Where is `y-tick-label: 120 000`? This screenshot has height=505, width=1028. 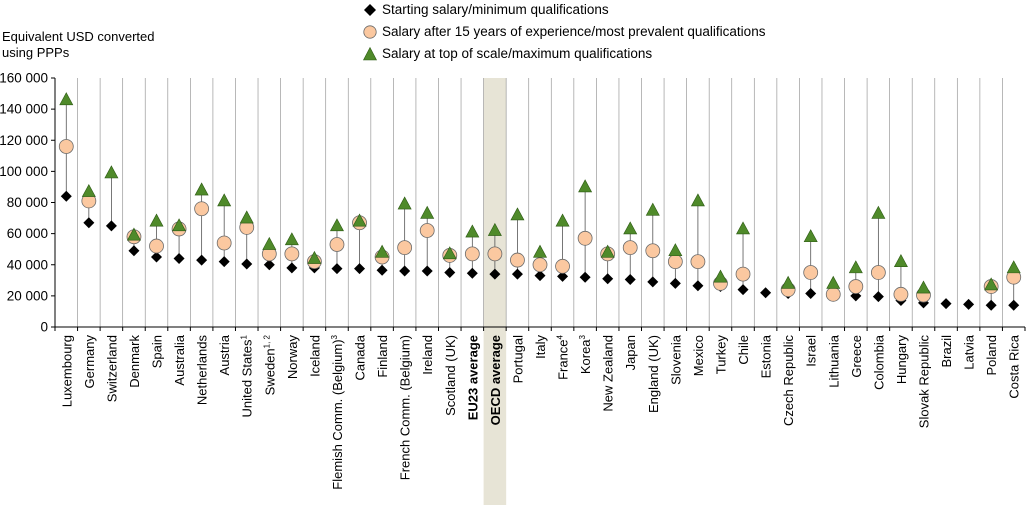
y-tick-label: 120 000 is located at coordinates (24, 140).